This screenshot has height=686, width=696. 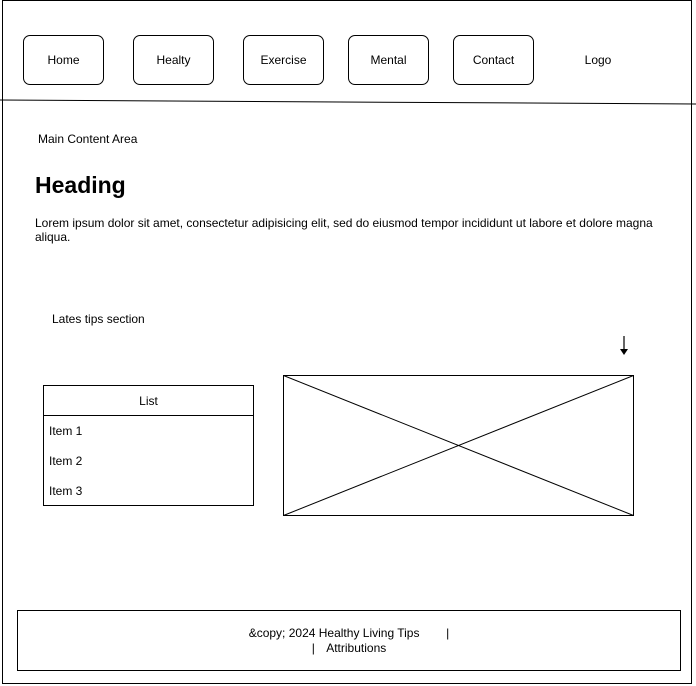 What do you see at coordinates (66, 491) in the screenshot?
I see `list-item: Item 3` at bounding box center [66, 491].